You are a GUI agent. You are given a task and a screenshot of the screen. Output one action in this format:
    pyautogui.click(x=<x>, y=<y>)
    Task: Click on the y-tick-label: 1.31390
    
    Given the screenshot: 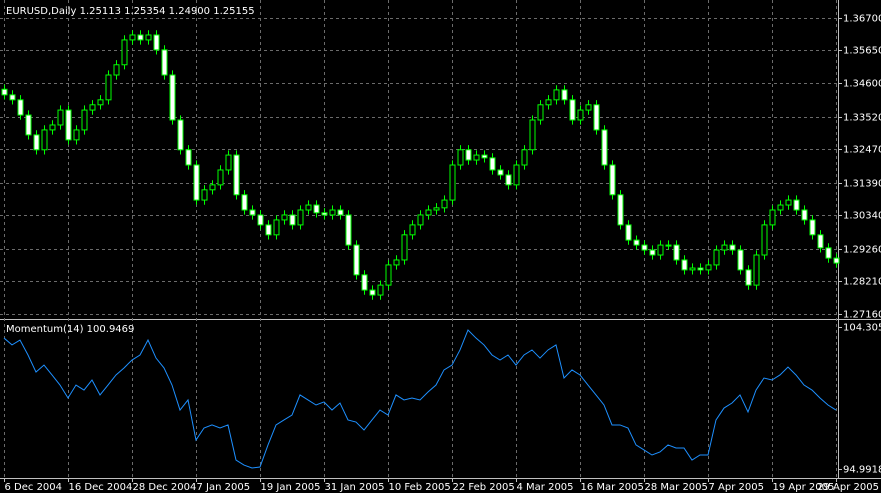 What is the action you would take?
    pyautogui.click(x=862, y=184)
    